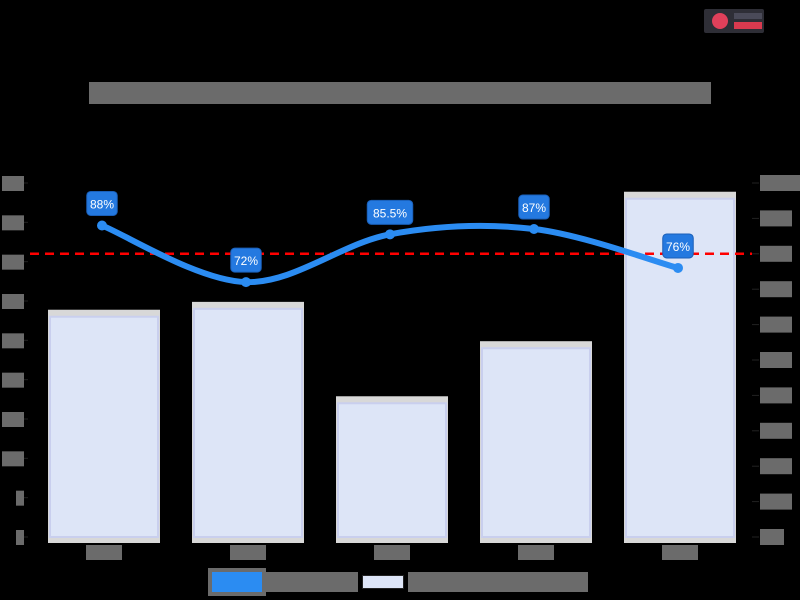  Describe the element at coordinates (237, 582) in the screenshot. I see `legend-line-swatch` at that location.